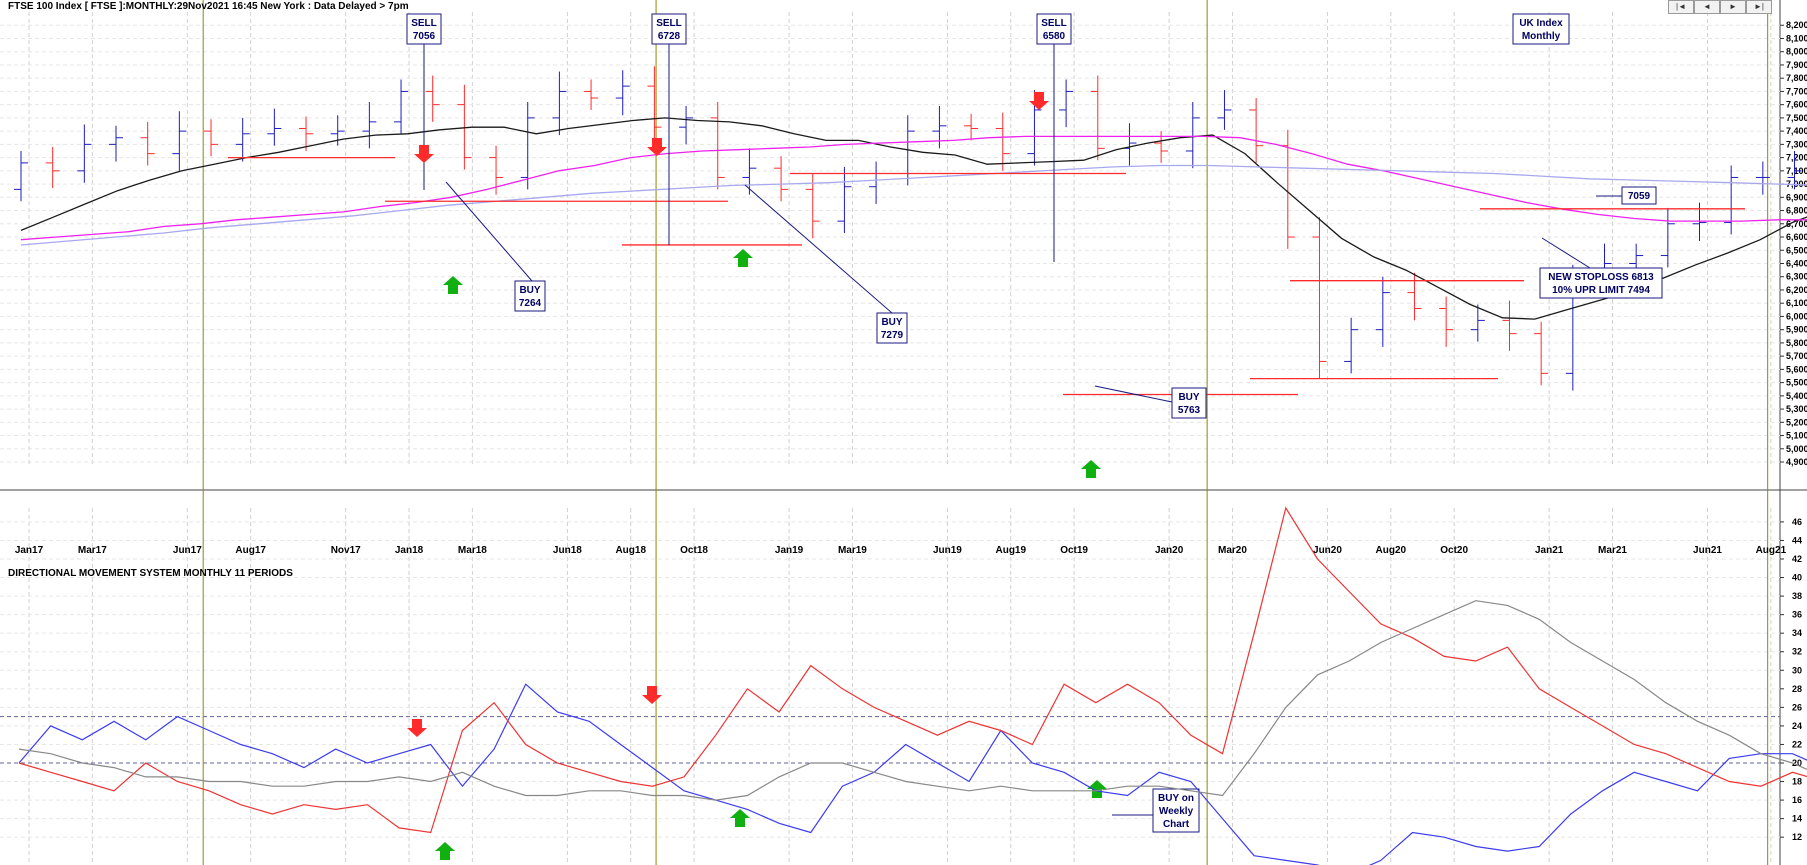 The height and width of the screenshot is (865, 1807). I want to click on dms-y-tick-label: 36, so click(1797, 615).